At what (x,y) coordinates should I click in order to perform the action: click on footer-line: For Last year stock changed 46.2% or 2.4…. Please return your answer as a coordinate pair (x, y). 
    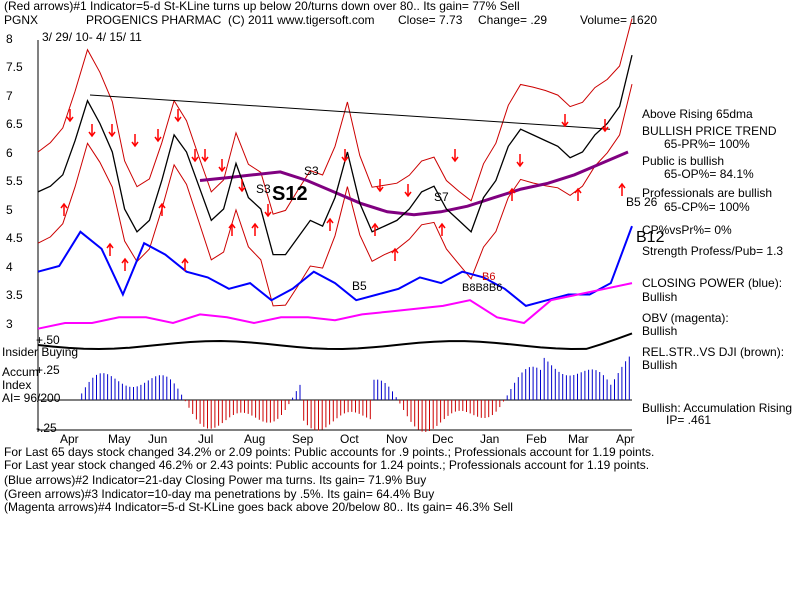
    Looking at the image, I should click on (327, 465).